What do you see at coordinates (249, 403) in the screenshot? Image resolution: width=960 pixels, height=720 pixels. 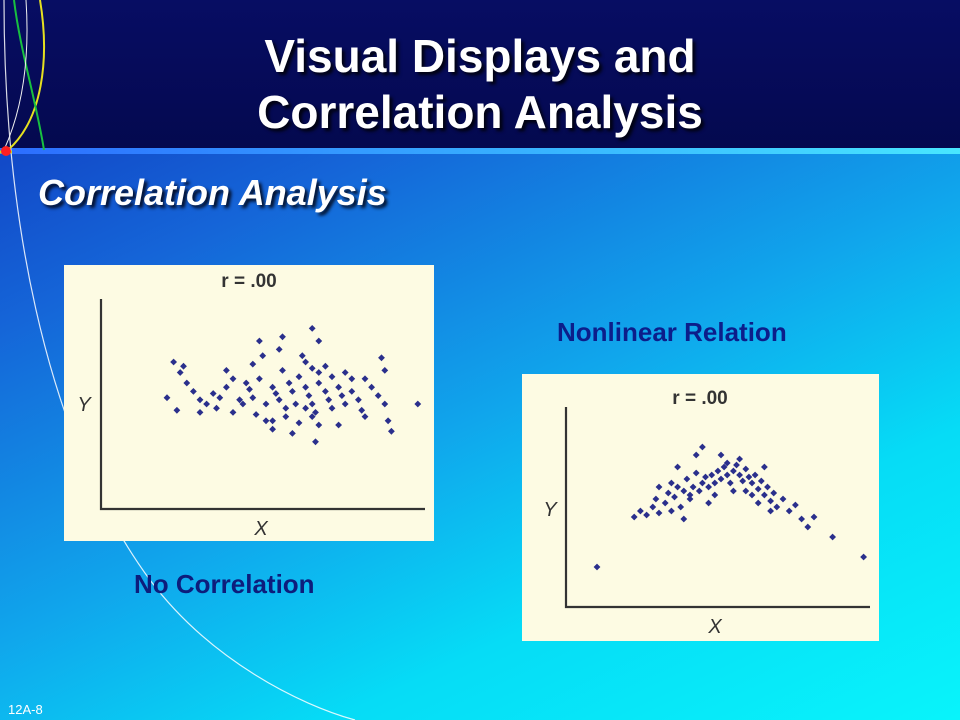 I see `chart-panel-no-correlation: r = .00 Y X` at bounding box center [249, 403].